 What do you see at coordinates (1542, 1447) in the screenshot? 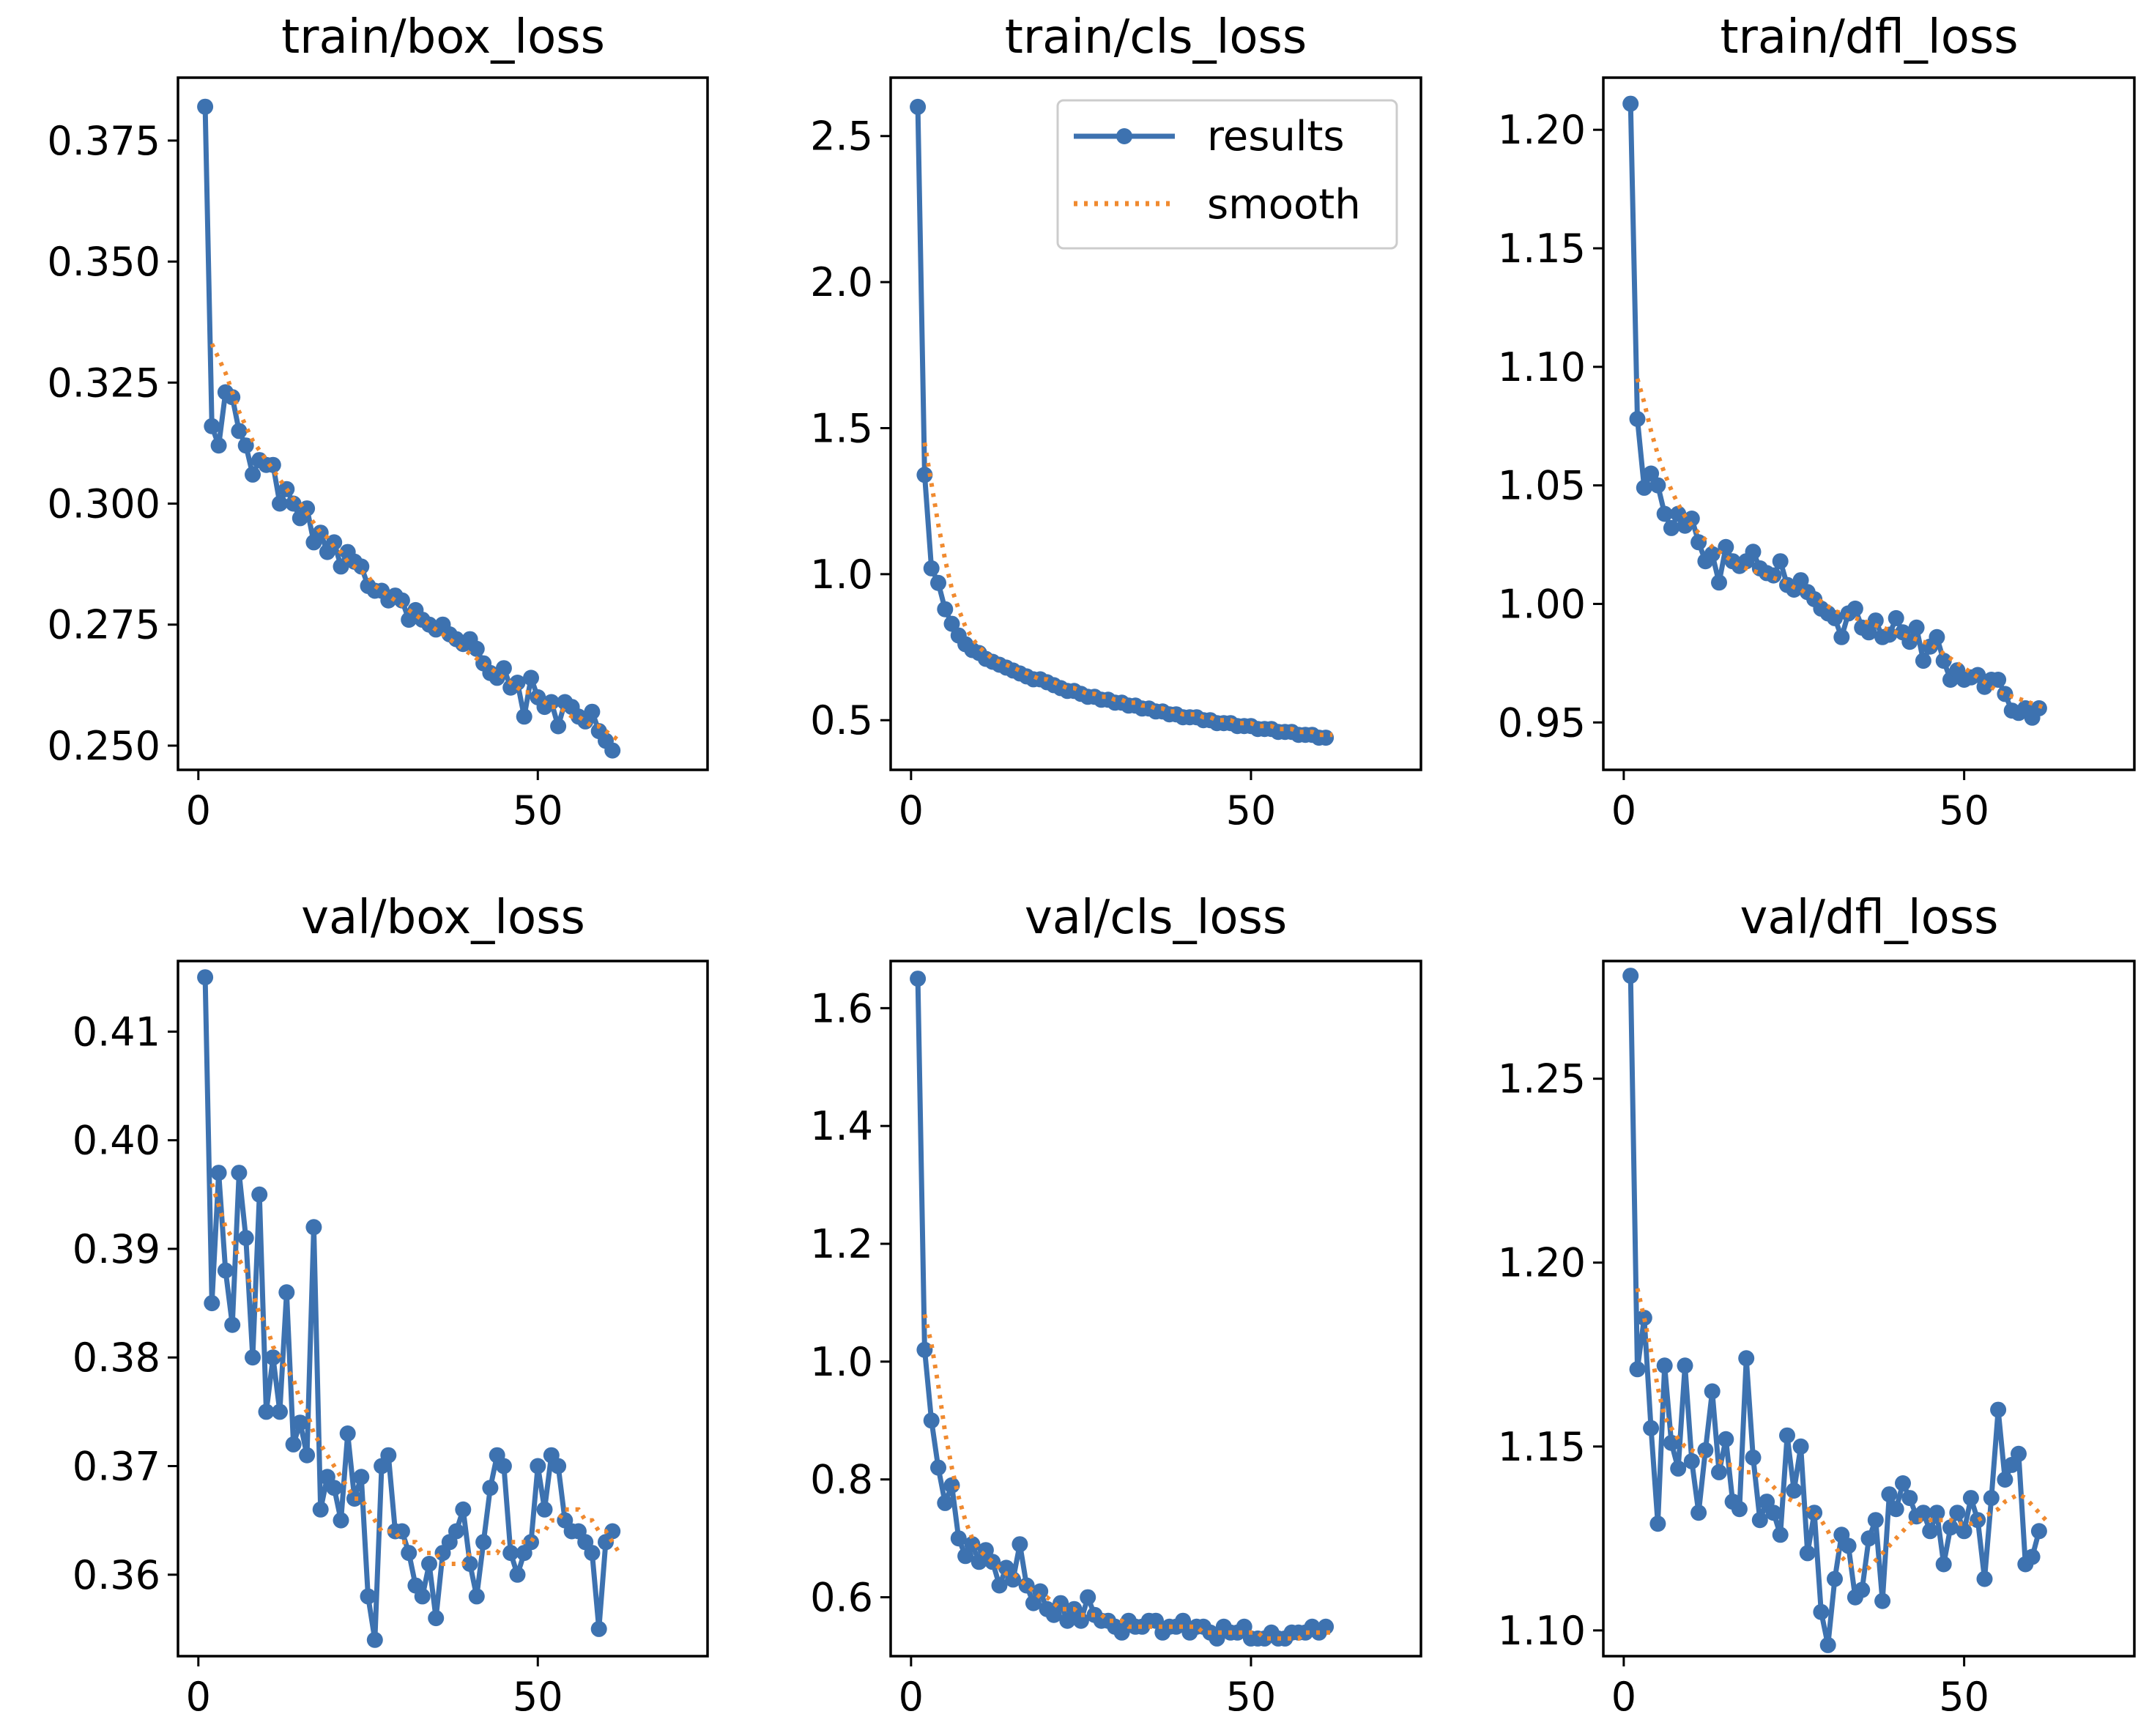
I see `y-tick-label: 1.15` at bounding box center [1542, 1447].